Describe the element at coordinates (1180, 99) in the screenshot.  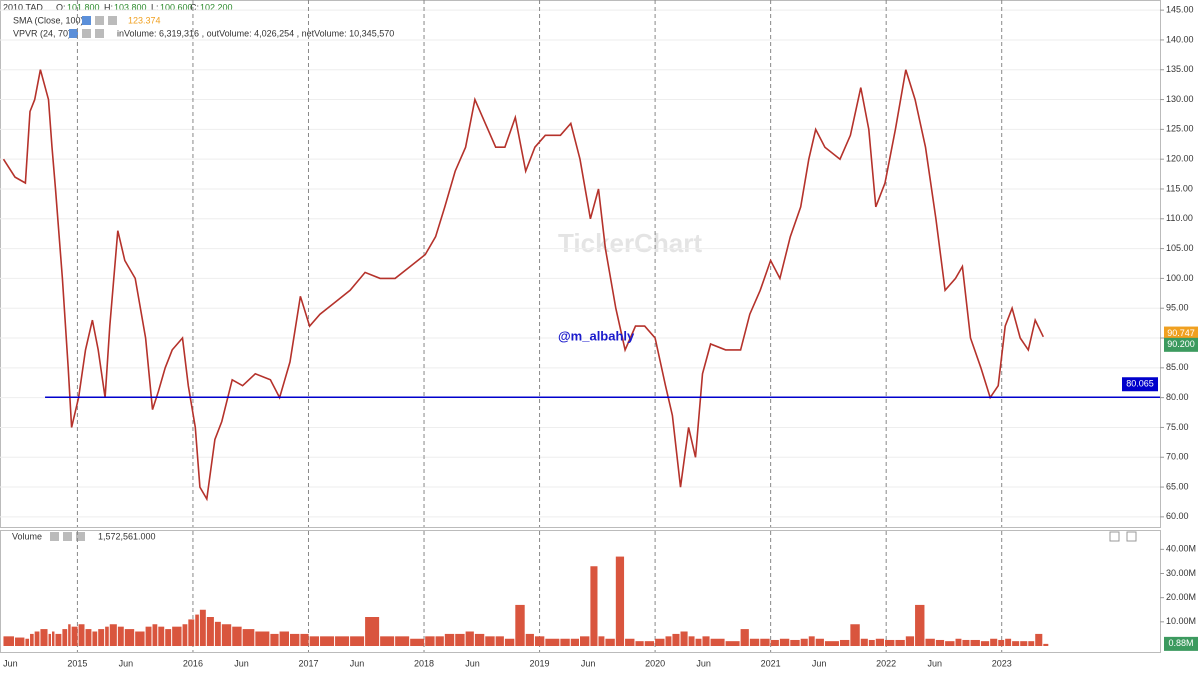
I see `y-tick-label: 130.00` at that location.